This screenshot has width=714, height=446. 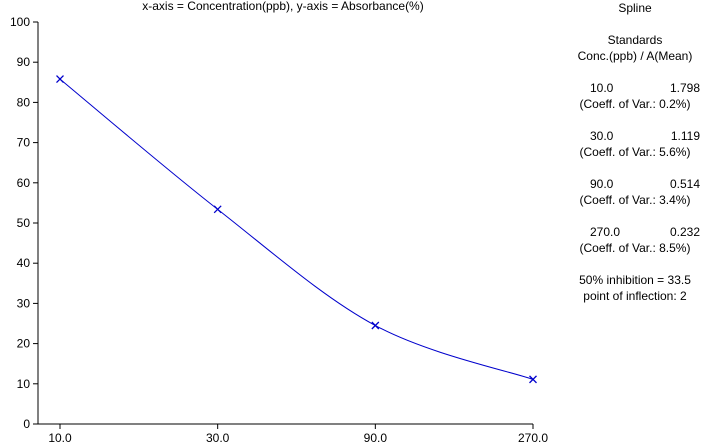 I want to click on standard-cv: (Coeff. of Var.: 5.6%), so click(x=635, y=152).